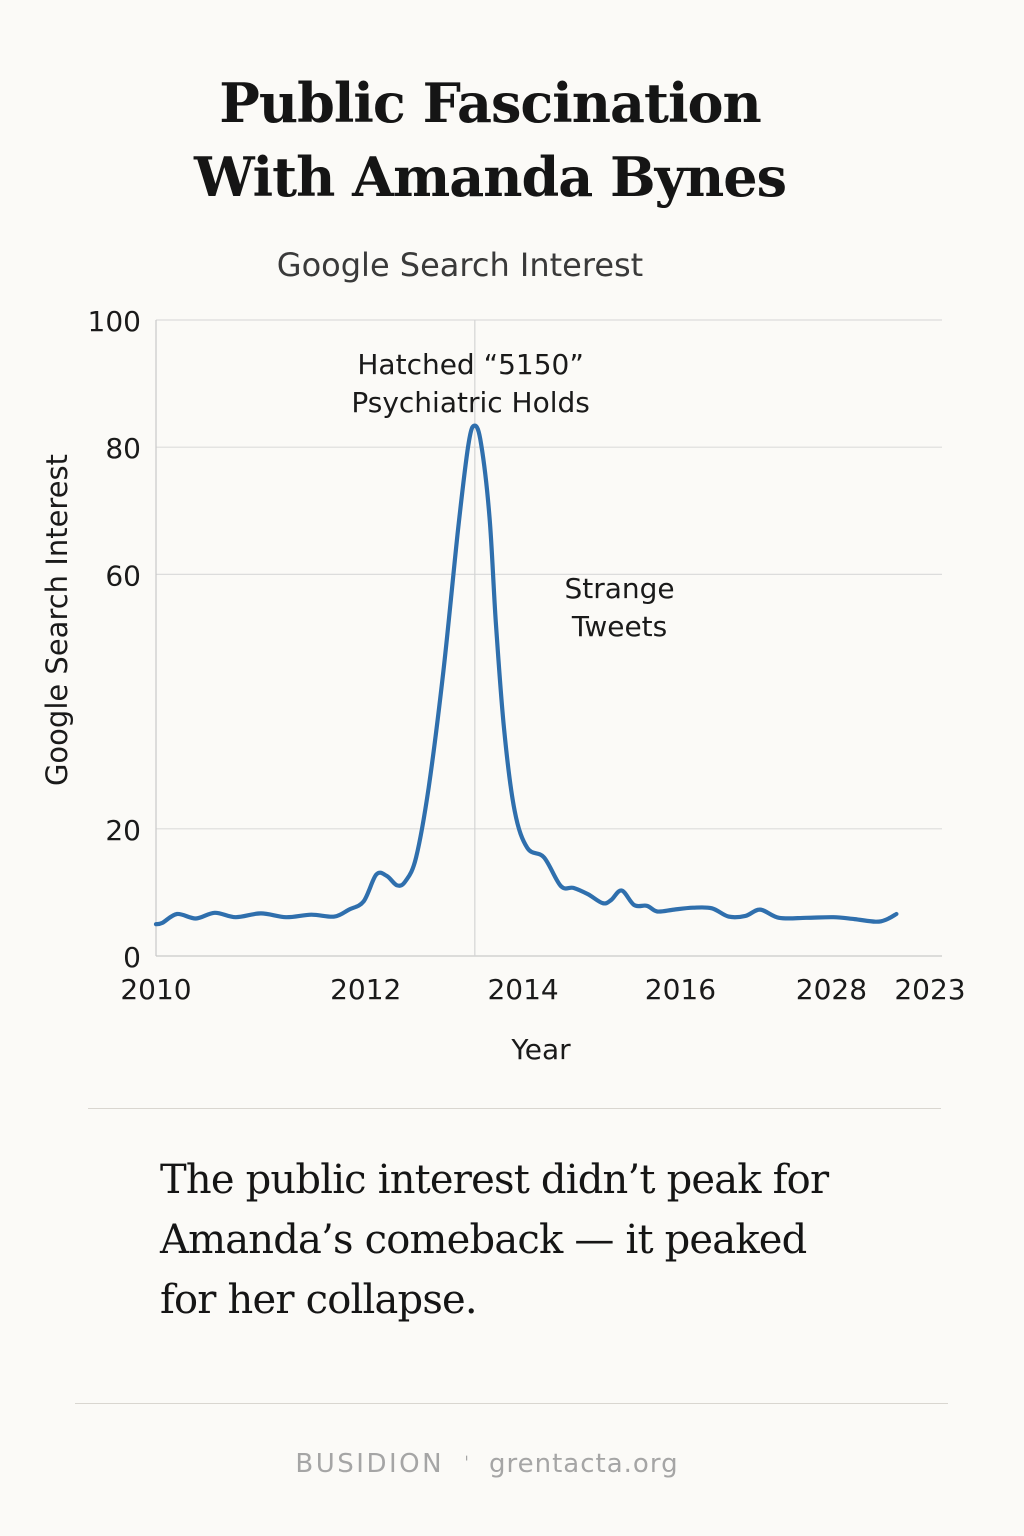 The image size is (1024, 1536). I want to click on footer-site: grentacta.org, so click(584, 1464).